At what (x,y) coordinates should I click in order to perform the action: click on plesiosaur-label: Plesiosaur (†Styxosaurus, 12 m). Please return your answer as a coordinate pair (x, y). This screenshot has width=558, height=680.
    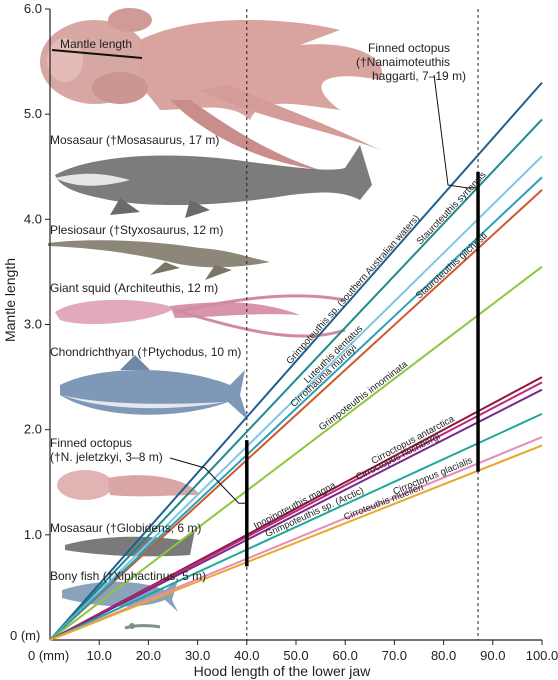
    Looking at the image, I should click on (136, 230).